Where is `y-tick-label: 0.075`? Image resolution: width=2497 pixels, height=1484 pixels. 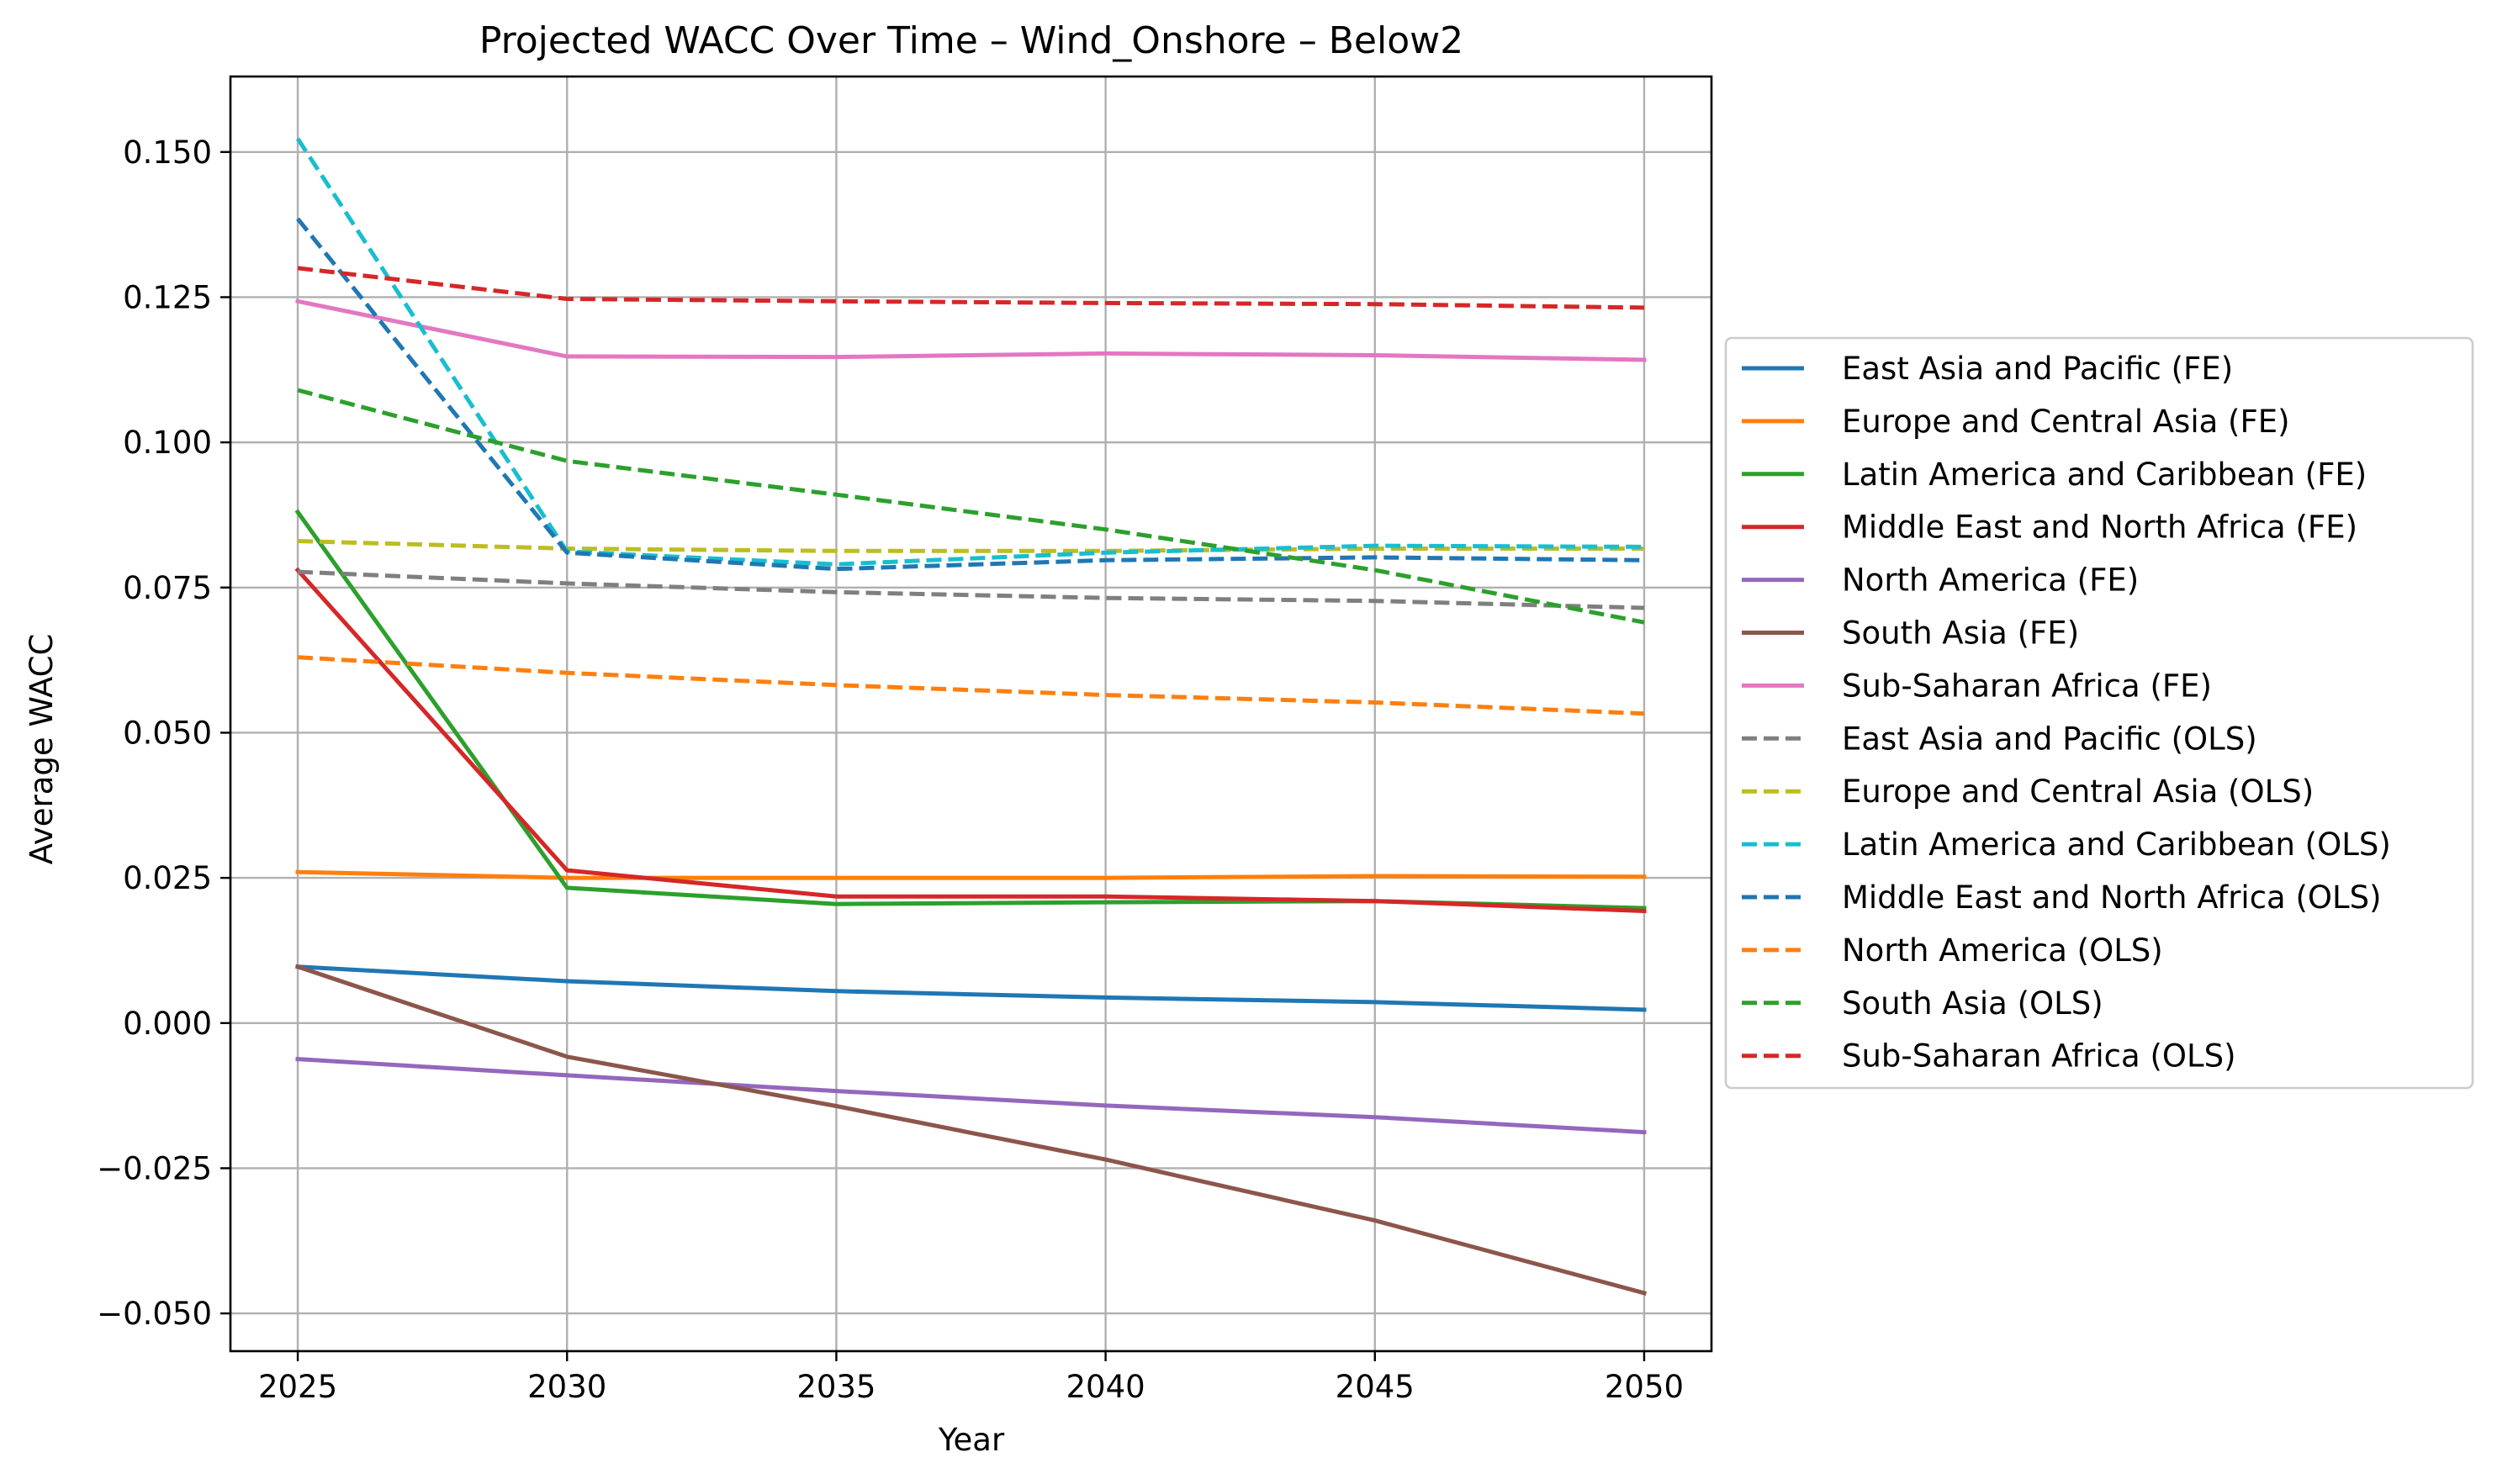 y-tick-label: 0.075 is located at coordinates (167, 588).